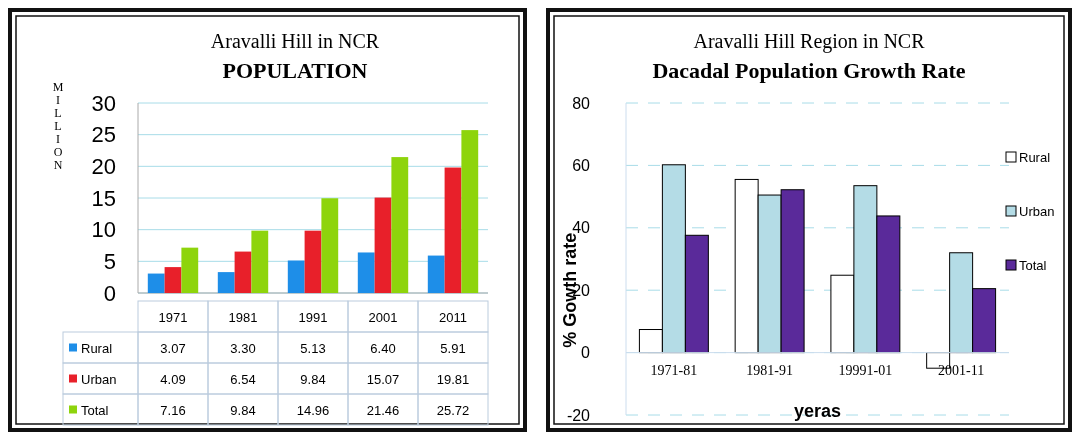  Describe the element at coordinates (453, 379) in the screenshot. I see `data-label: 19.81` at that location.